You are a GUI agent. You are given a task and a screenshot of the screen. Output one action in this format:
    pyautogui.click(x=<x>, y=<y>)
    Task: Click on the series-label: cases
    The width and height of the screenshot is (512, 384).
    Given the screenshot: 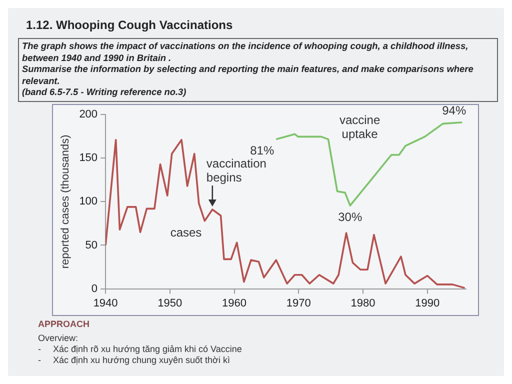 What is the action you would take?
    pyautogui.click(x=186, y=232)
    